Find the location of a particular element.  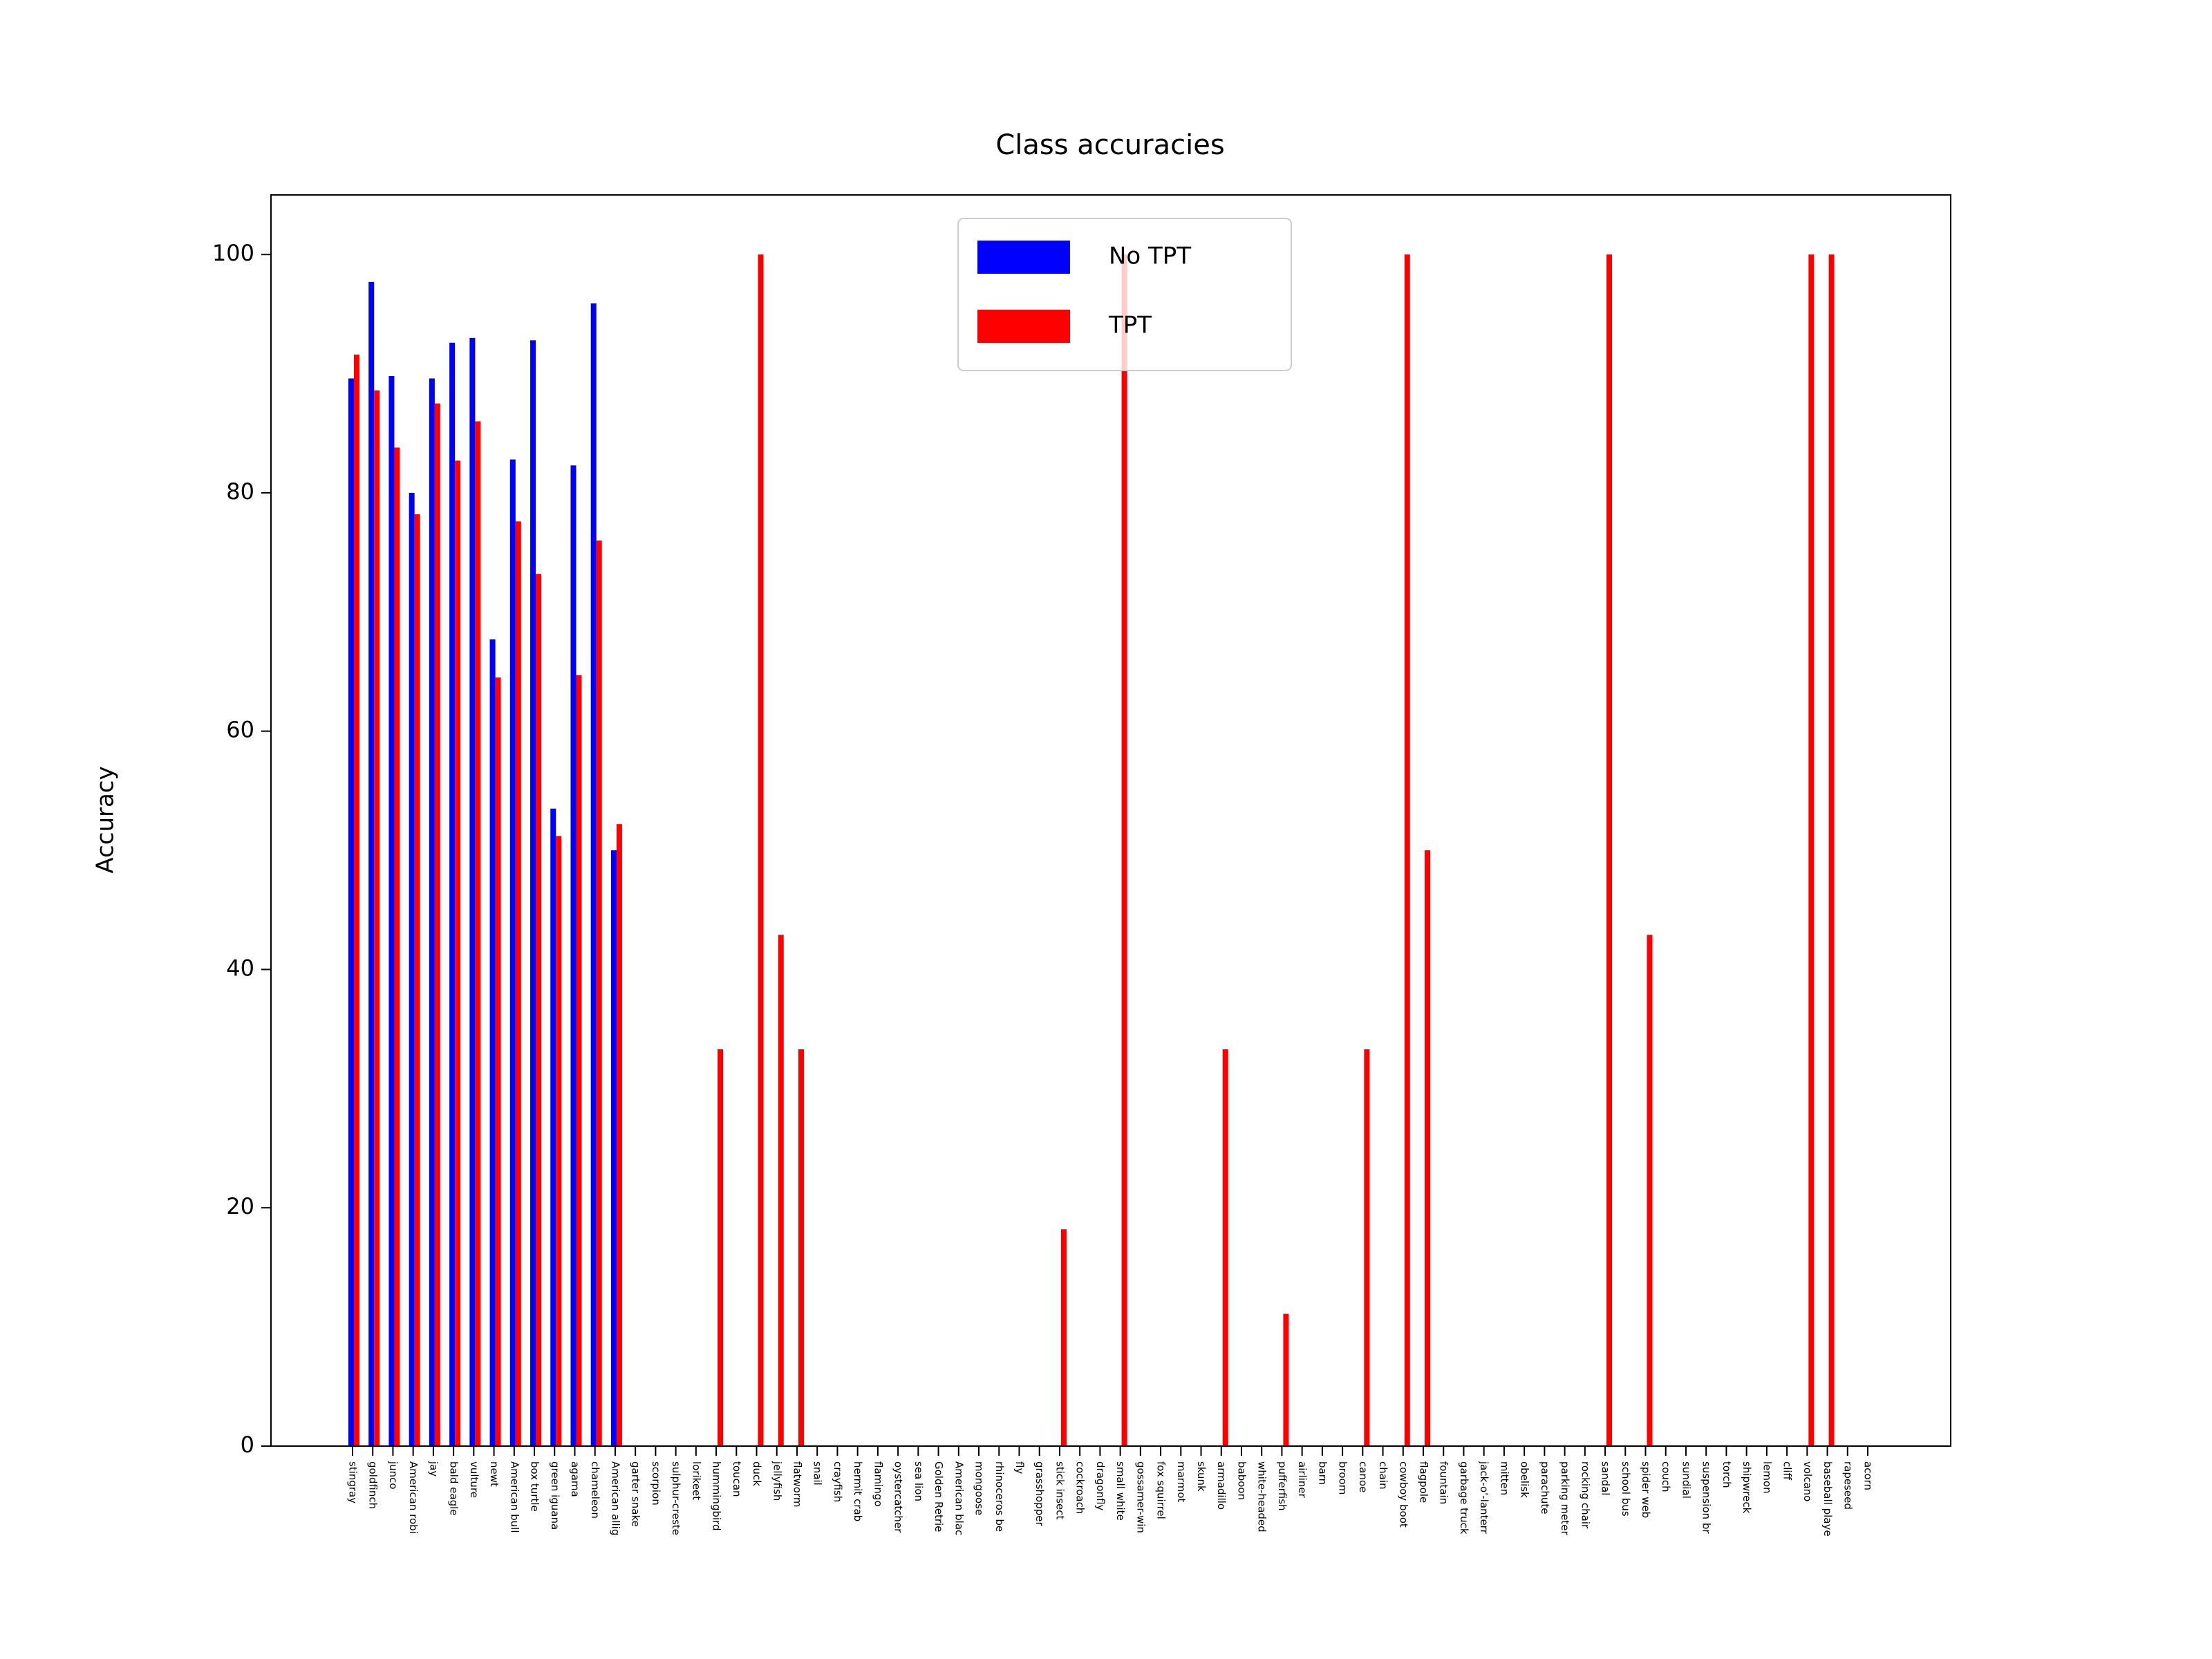

x-tick-label: barn is located at coordinates (1323, 1473).